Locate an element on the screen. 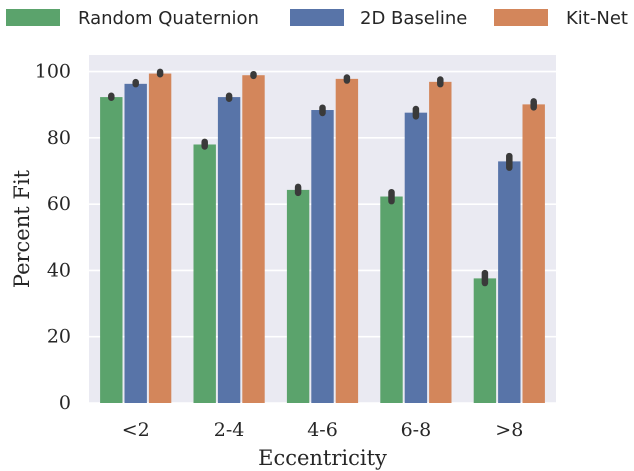 The width and height of the screenshot is (634, 471). legend: Random Quaternion 2D Baseline Kit-Net is located at coordinates (317, 18).